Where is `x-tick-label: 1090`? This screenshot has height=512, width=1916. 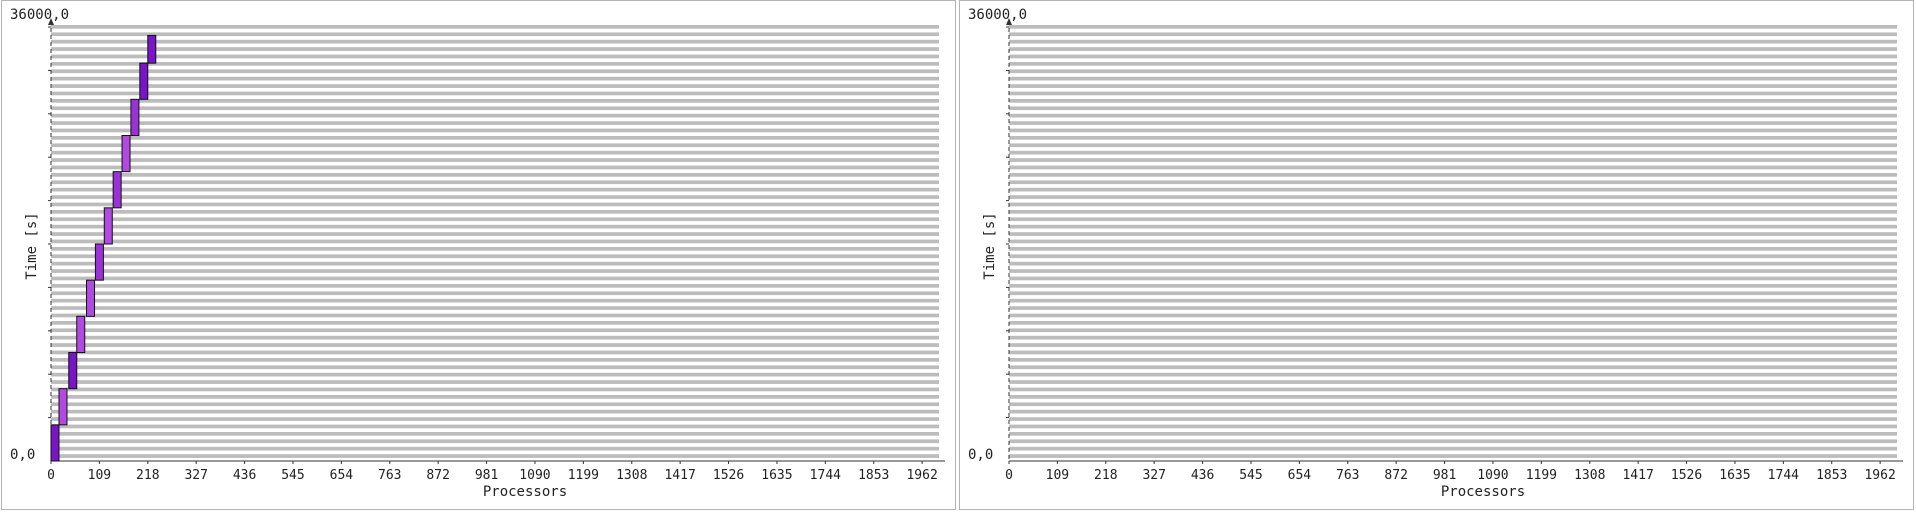 x-tick-label: 1090 is located at coordinates (534, 475).